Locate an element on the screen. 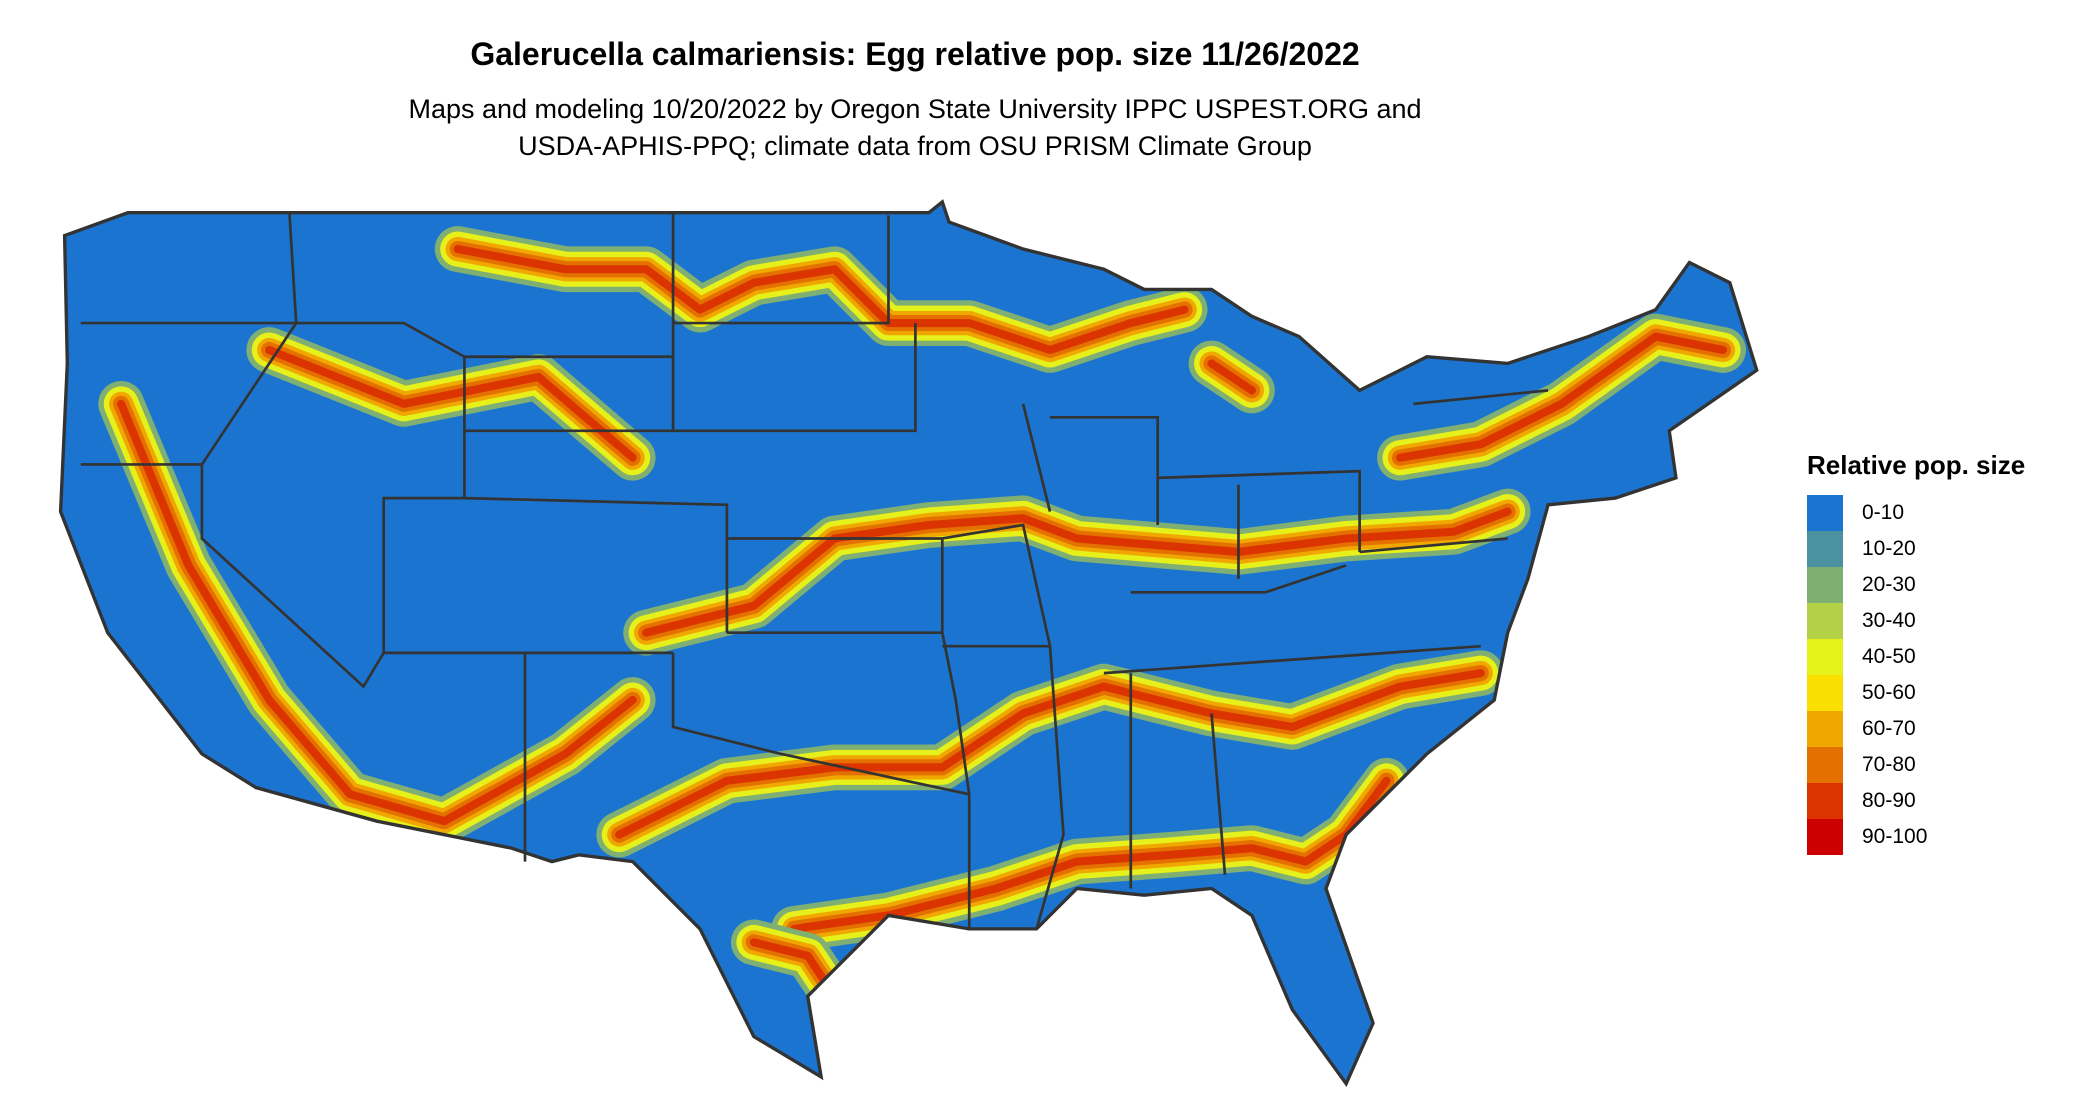 This screenshot has width=2100, height=1116. legend-item: 50-60 is located at coordinates (1916, 693).